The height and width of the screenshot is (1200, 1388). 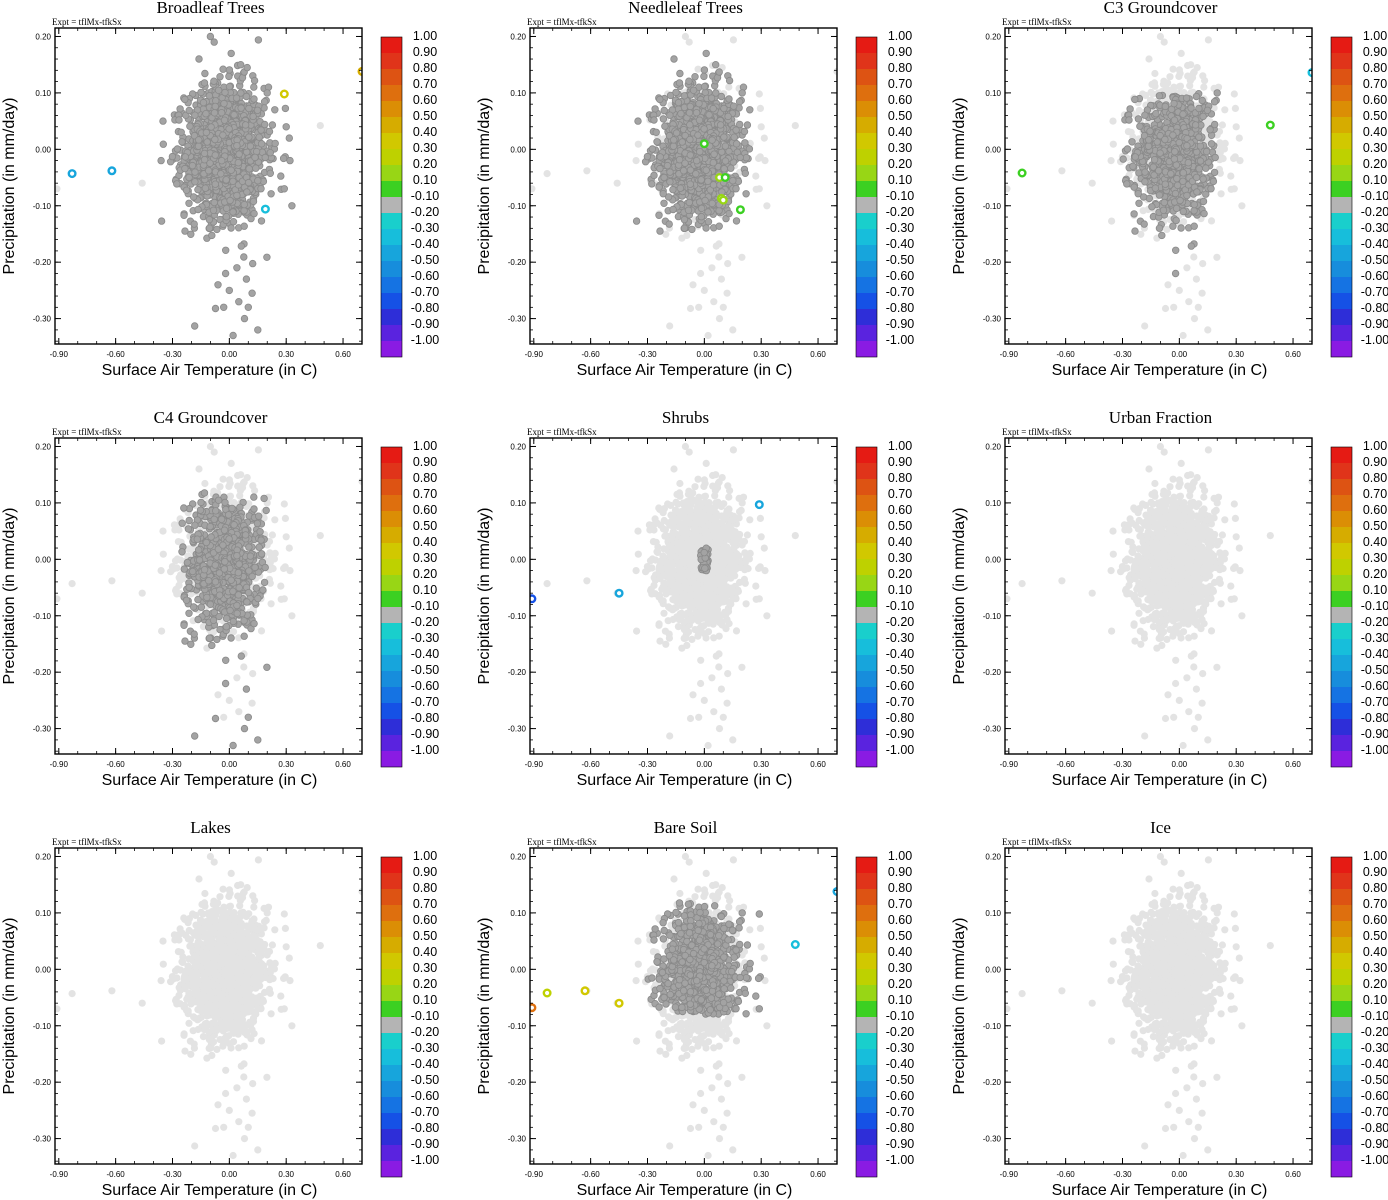 I want to click on colorbar-label: 0.10, so click(x=900, y=180).